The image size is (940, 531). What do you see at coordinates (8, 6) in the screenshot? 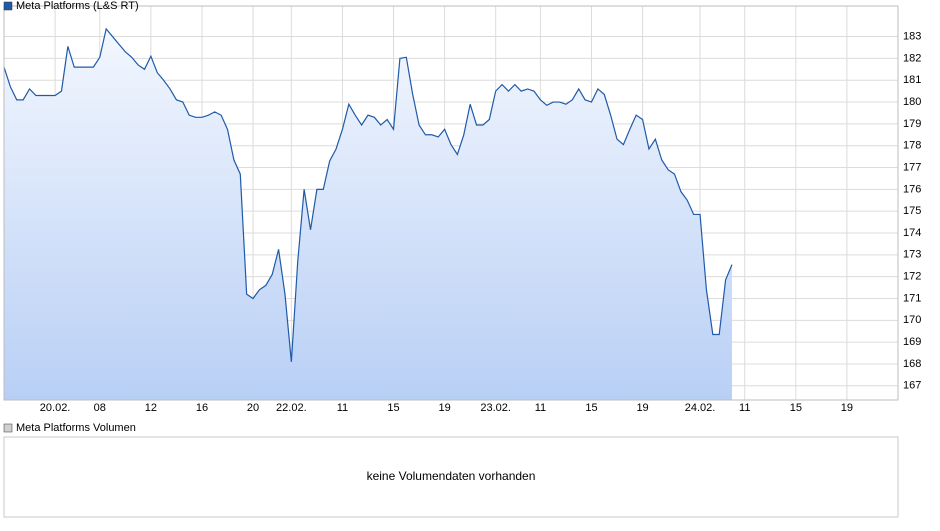
I see `legend-swatch` at bounding box center [8, 6].